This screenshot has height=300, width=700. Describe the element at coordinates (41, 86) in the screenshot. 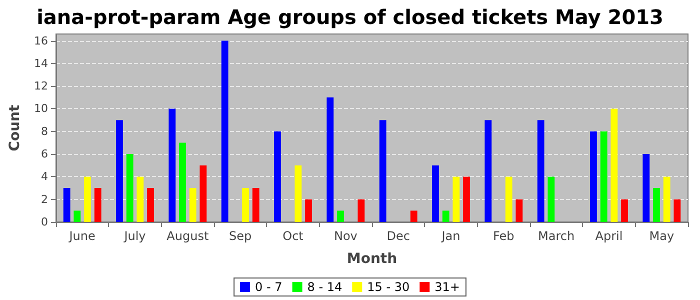

I see `y-tick-label: 12` at that location.